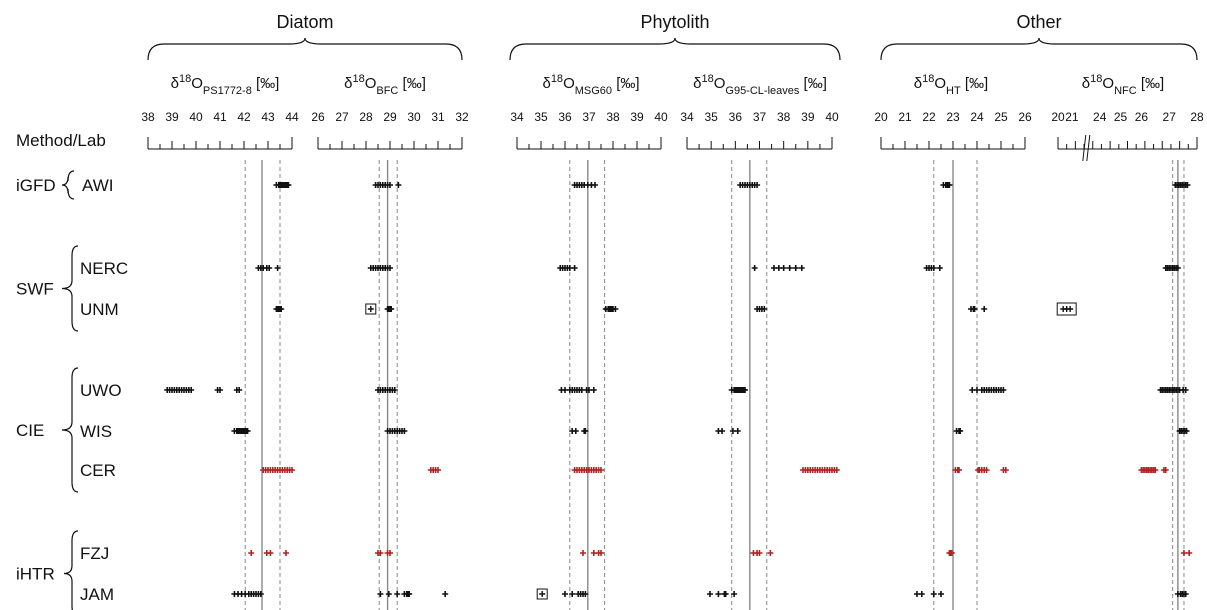  Describe the element at coordinates (953, 91) in the screenshot. I see `panel-axis-label-part: HT` at that location.